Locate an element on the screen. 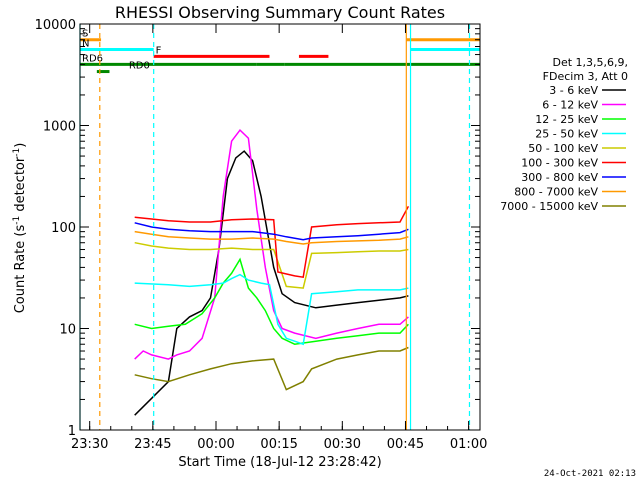 Image resolution: width=640 pixels, height=480 pixels. chart-title: RHESSI Observing Summary Count Rates is located at coordinates (280, 12).